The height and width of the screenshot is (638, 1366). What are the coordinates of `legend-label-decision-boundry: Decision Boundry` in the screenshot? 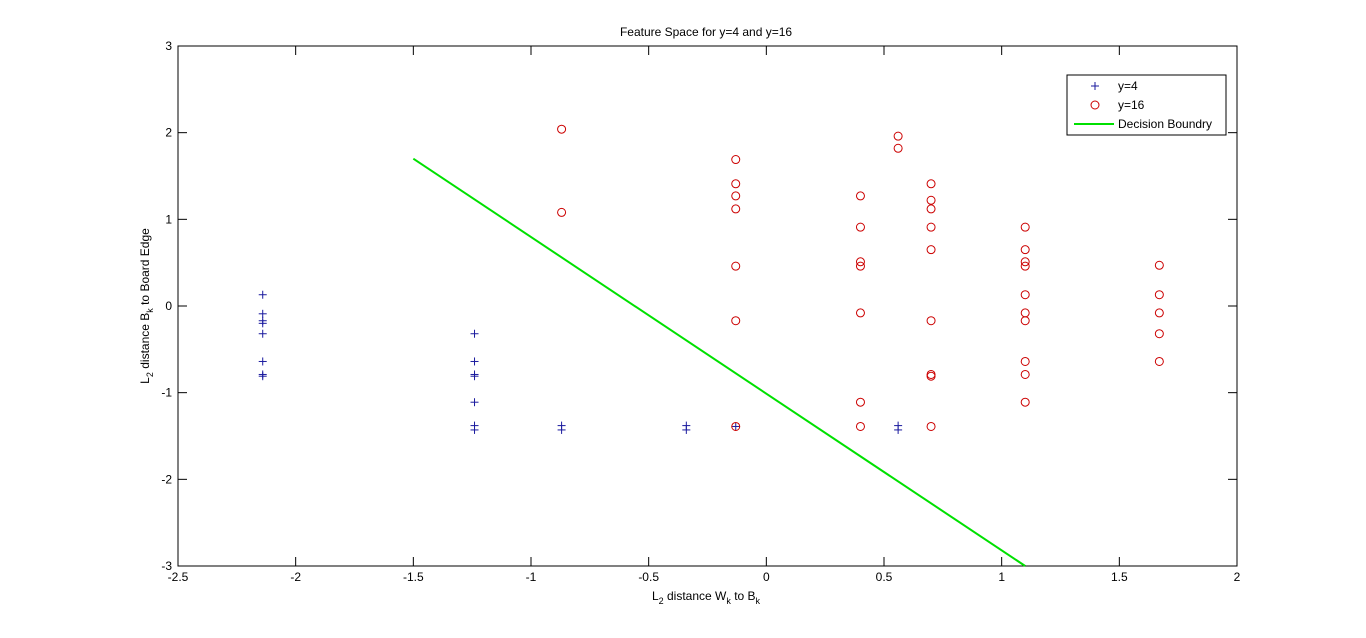 It's located at (1165, 124).